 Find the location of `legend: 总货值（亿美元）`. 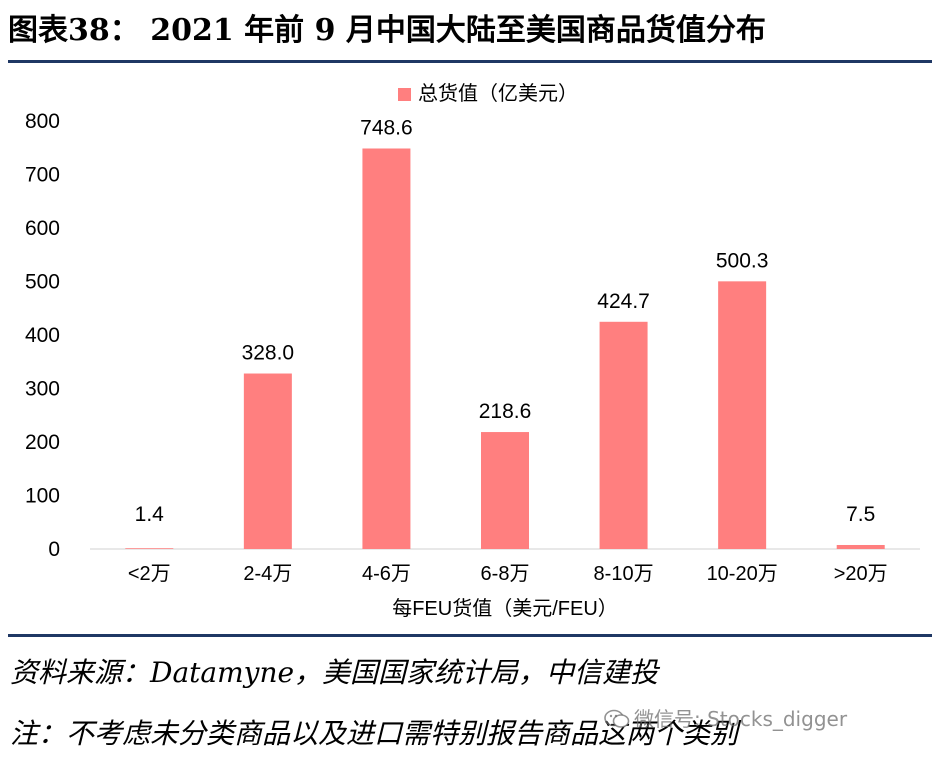

legend: 总货值（亿美元） is located at coordinates (488, 93).